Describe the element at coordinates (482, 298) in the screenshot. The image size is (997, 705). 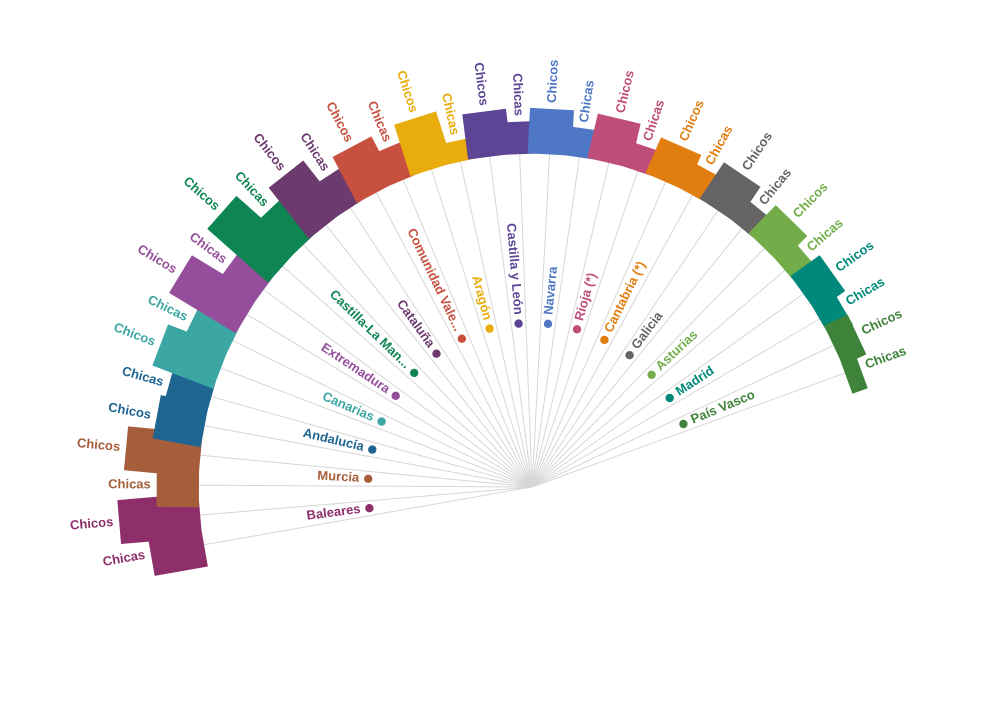
I see `region-label-aragon: Aragón` at that location.